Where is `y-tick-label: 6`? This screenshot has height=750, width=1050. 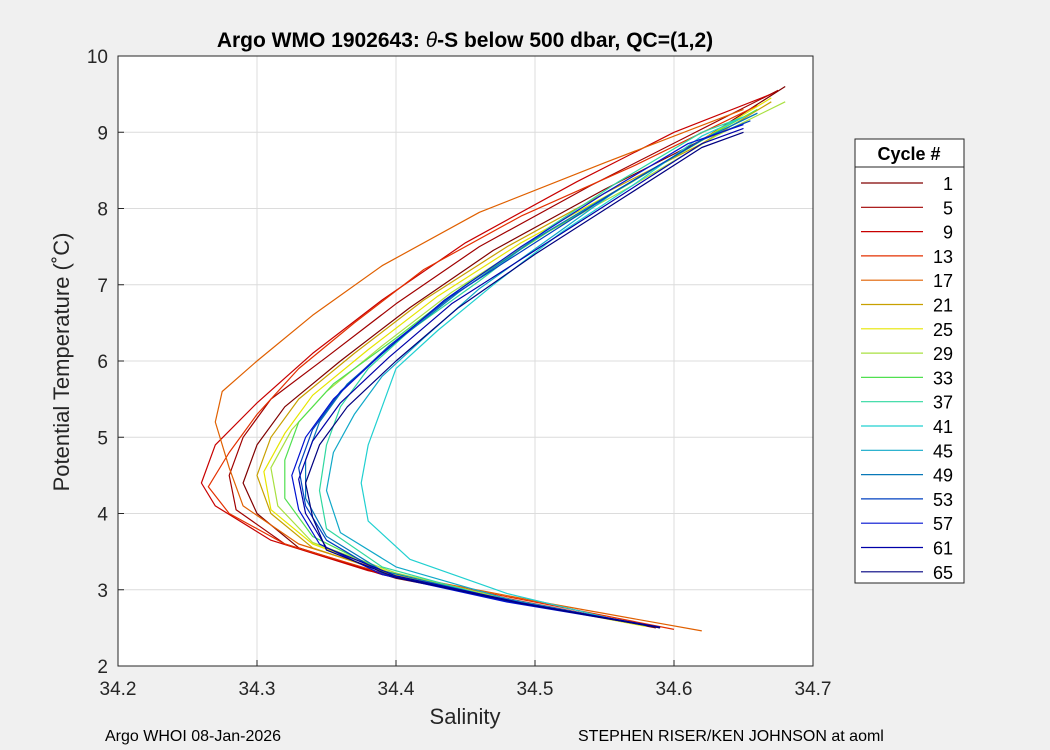
y-tick-label: 6 is located at coordinates (102, 362).